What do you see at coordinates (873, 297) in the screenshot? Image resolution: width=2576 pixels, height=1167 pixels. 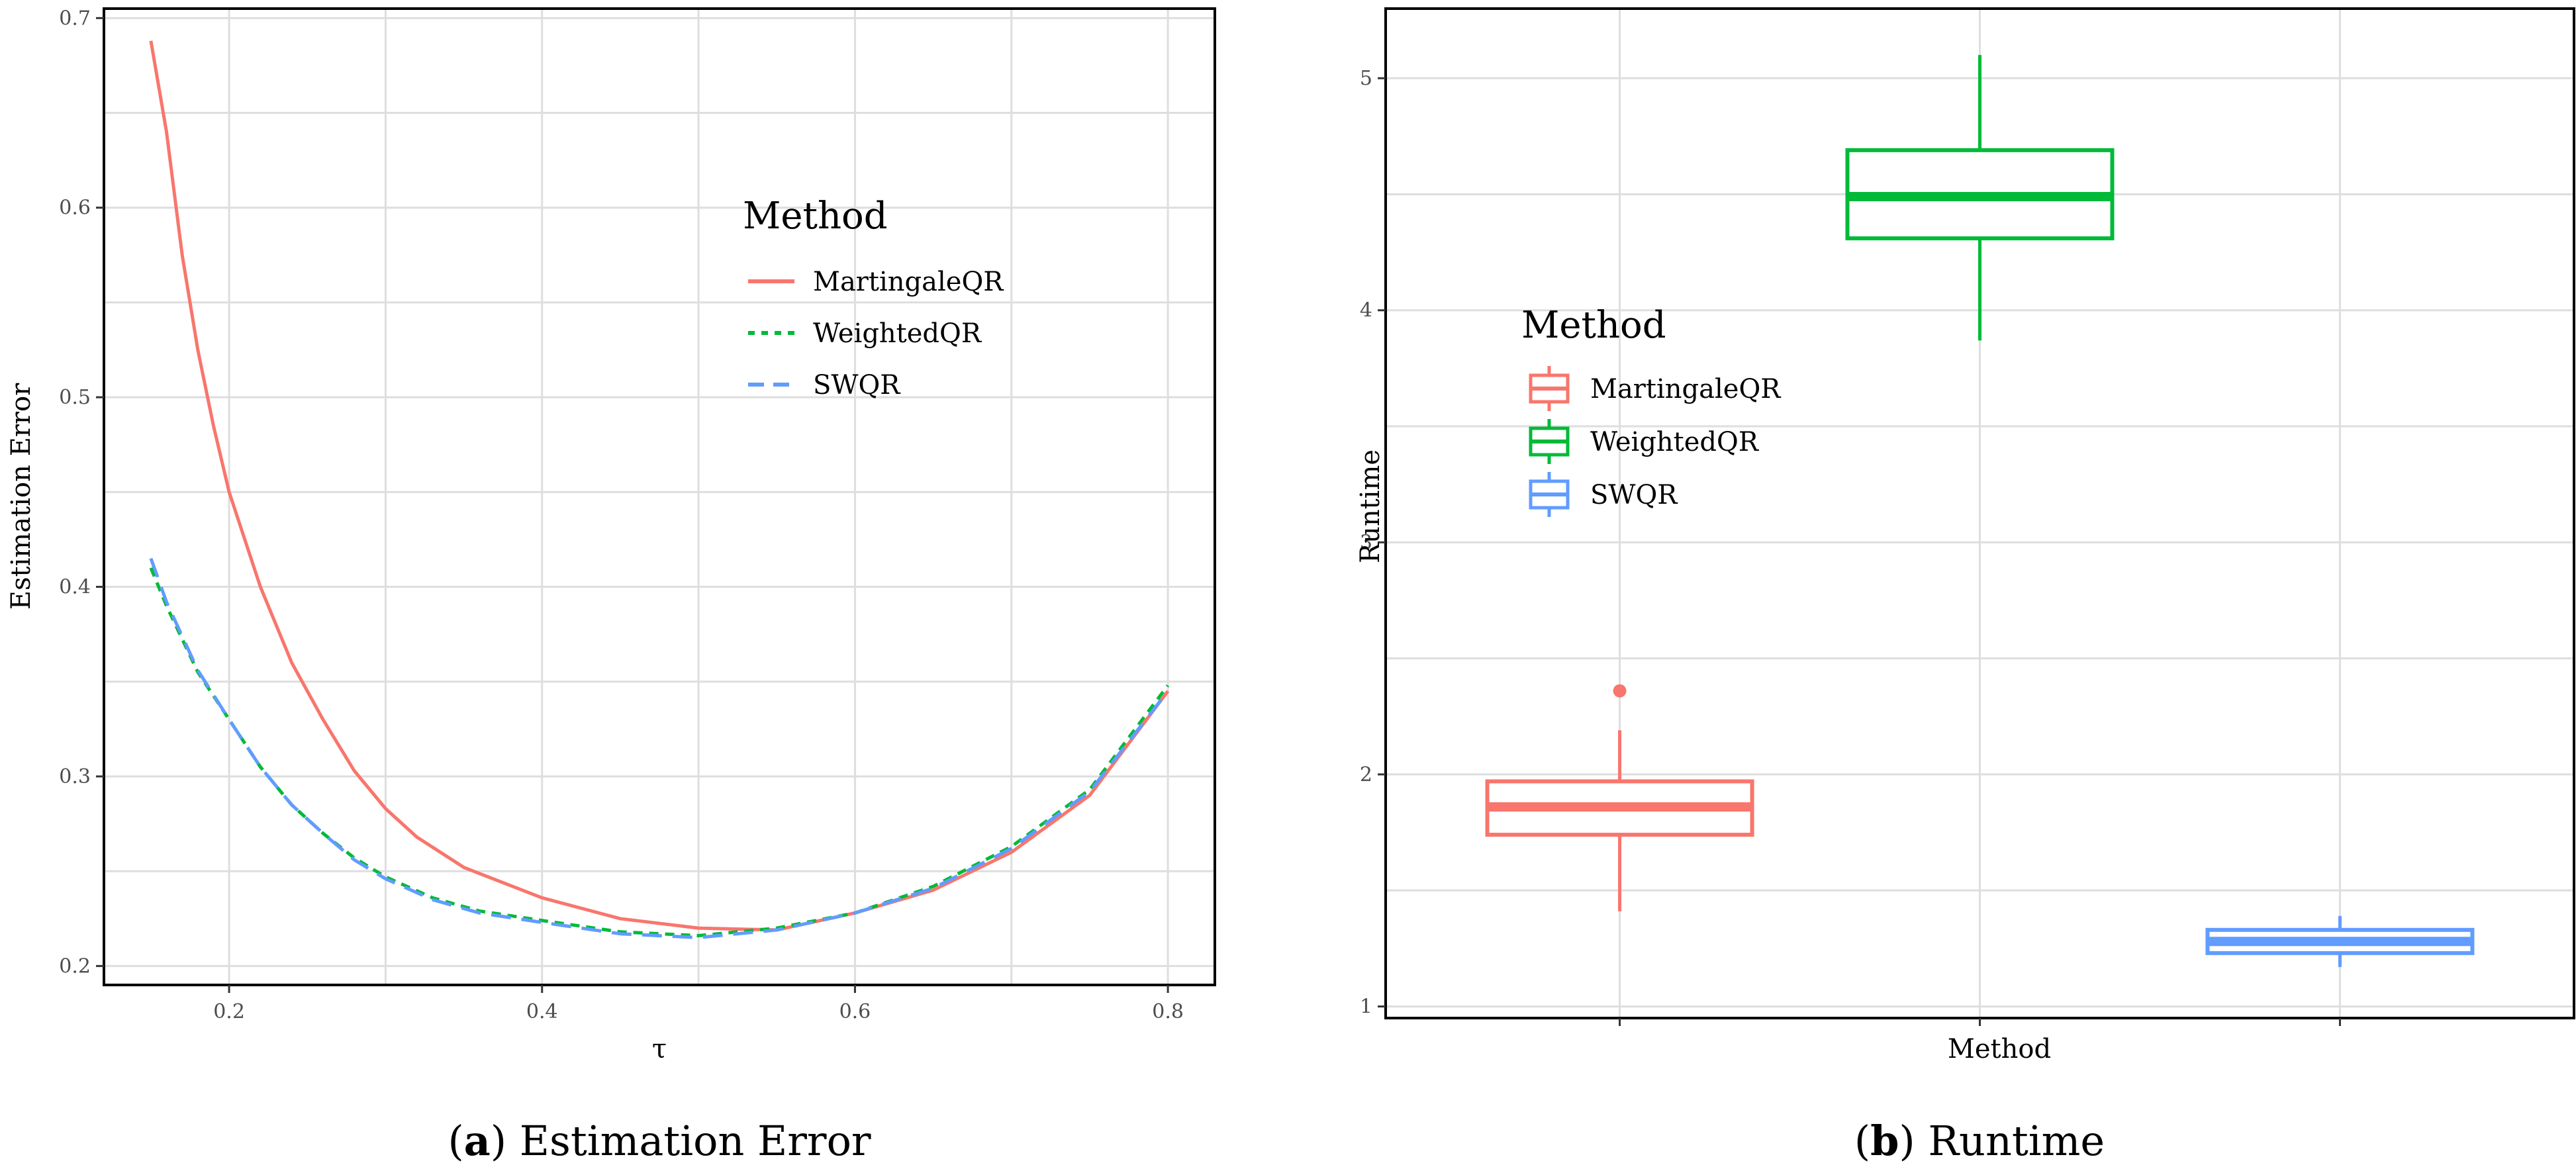 I see `a-legend: Method MartingaleQR WeightedQR SWQR` at bounding box center [873, 297].